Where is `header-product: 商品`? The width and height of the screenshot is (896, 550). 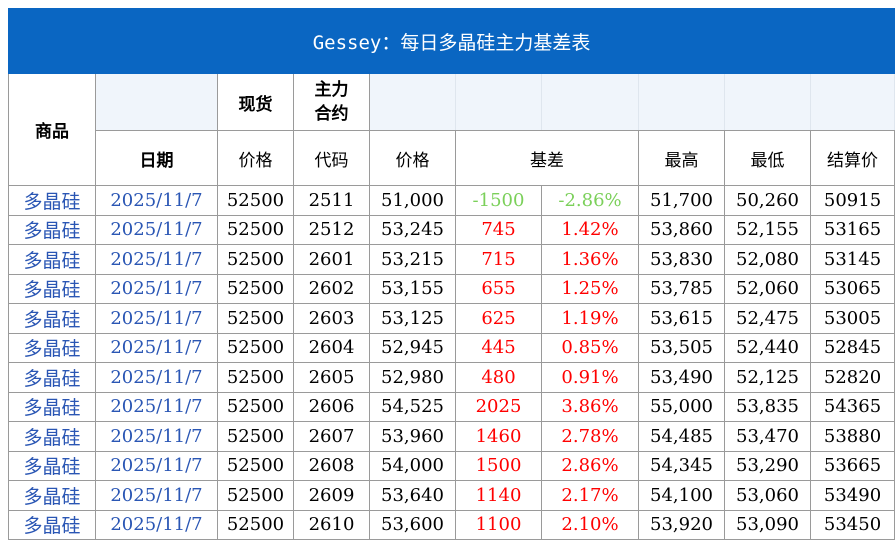 header-product: 商品 is located at coordinates (52, 129).